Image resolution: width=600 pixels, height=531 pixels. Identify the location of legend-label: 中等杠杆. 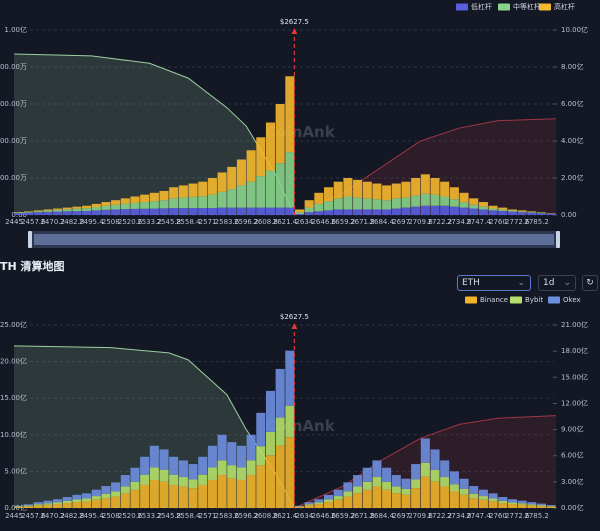
(527, 6).